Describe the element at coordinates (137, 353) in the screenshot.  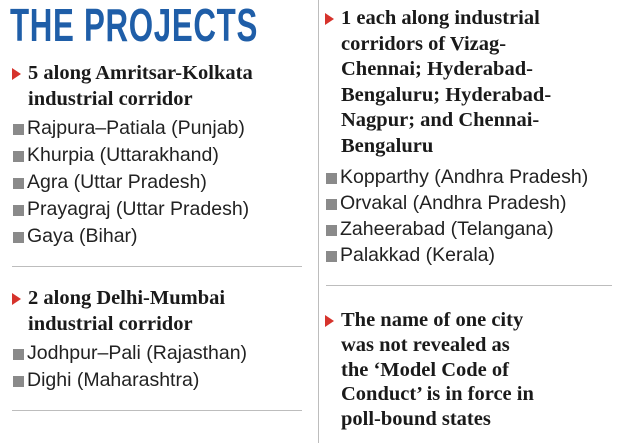
I see `list-item: Jodhpur–Pali (Rajasthan)` at that location.